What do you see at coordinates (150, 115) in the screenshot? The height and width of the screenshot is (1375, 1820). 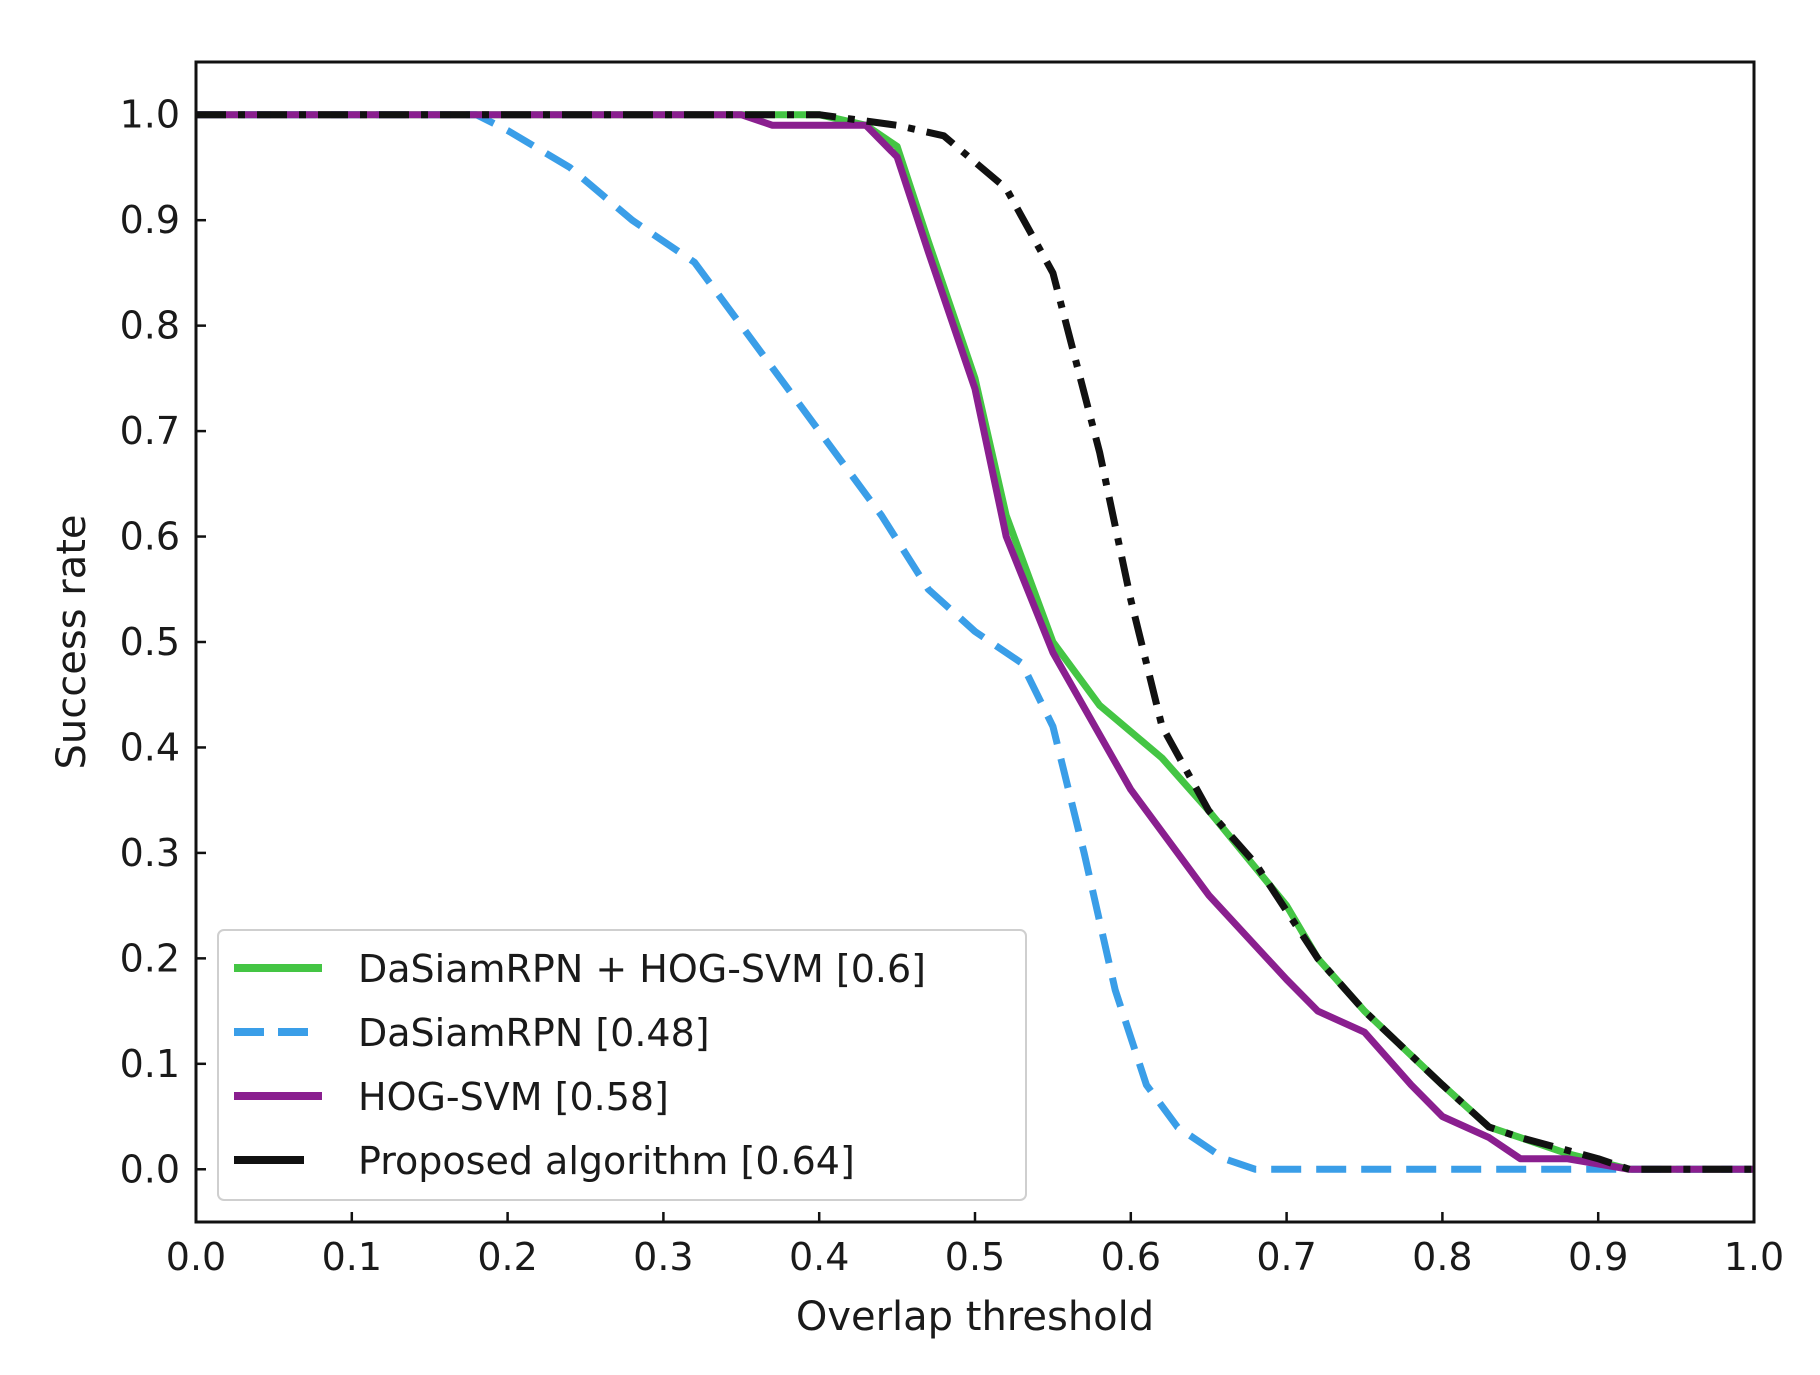 I see `y-tick-label: 1.0` at bounding box center [150, 115].